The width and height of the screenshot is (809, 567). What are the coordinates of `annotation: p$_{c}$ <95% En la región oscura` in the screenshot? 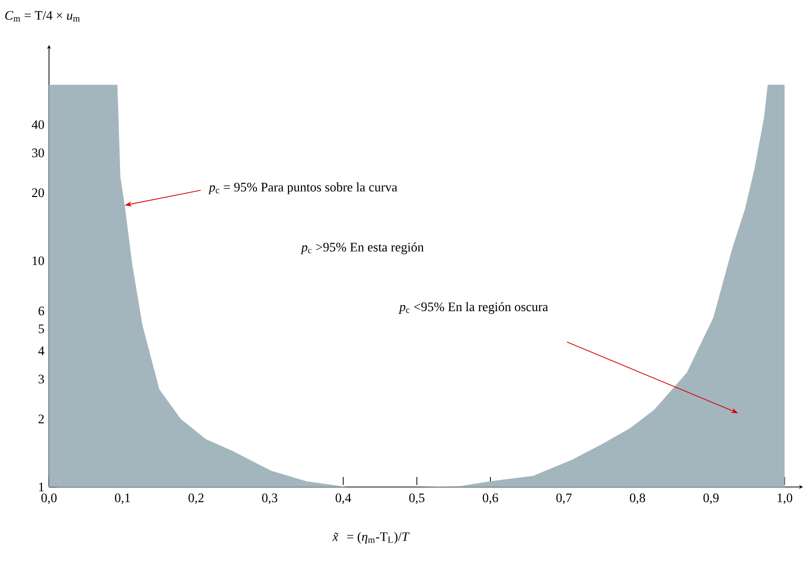 It's located at (473, 308).